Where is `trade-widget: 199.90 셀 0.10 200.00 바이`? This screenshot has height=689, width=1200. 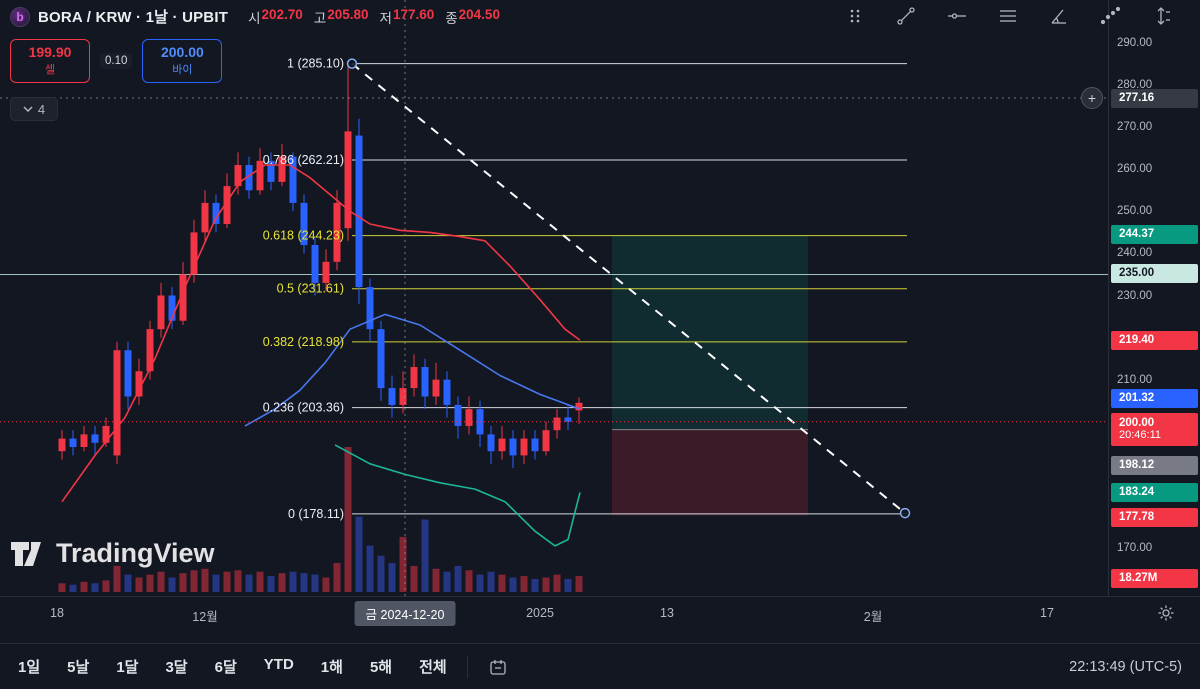 trade-widget: 199.90 셀 0.10 200.00 바이 is located at coordinates (255, 61).